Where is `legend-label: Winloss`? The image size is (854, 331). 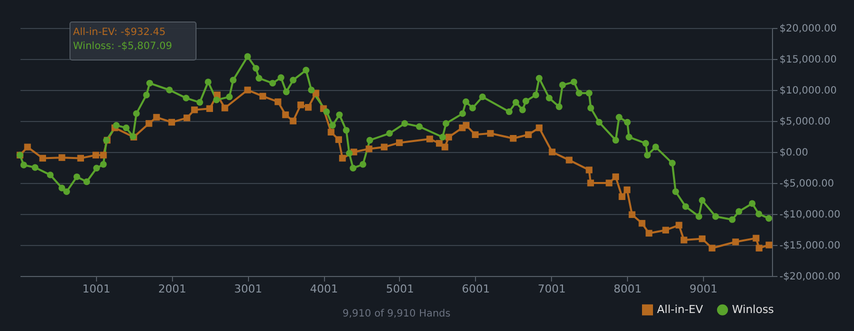 legend-label: Winloss is located at coordinates (753, 309).